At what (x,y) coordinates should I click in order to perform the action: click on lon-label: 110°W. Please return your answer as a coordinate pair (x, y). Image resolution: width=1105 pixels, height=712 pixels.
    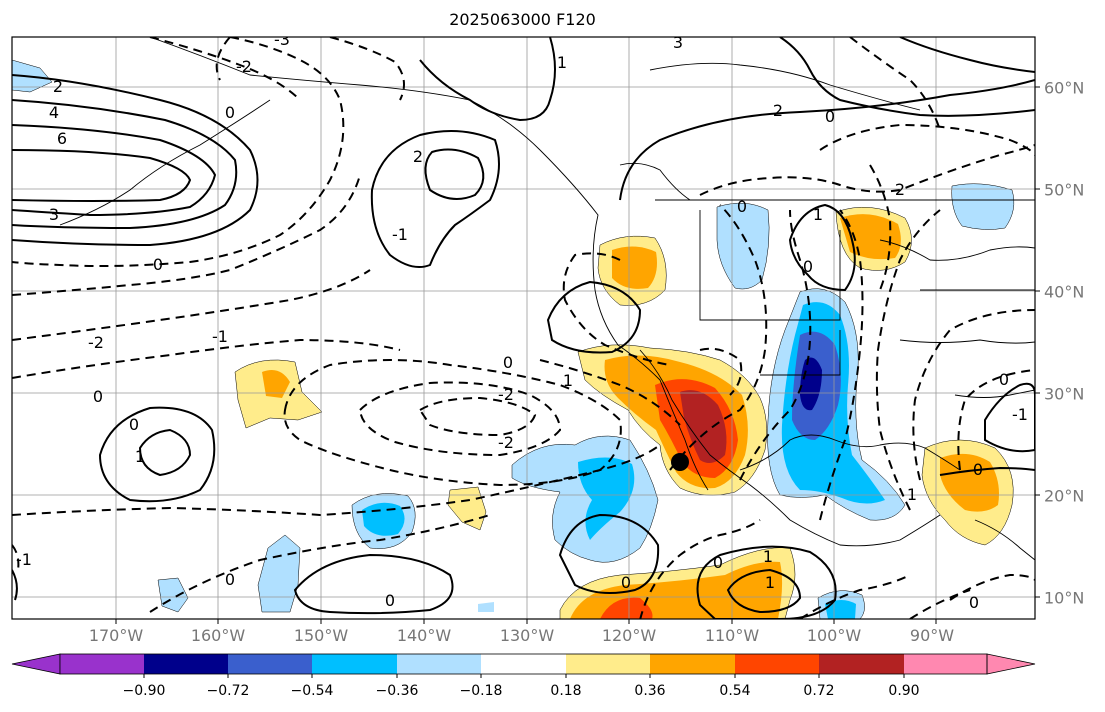
    Looking at the image, I should click on (732, 635).